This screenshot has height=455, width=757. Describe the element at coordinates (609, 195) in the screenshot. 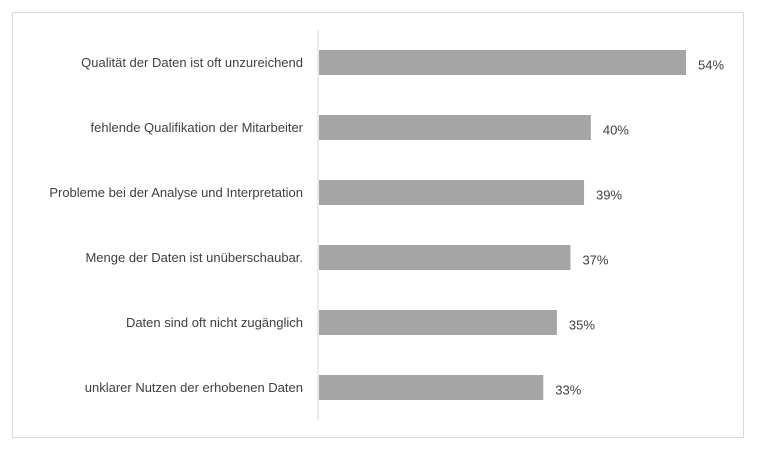

I see `value-label: 39%` at that location.